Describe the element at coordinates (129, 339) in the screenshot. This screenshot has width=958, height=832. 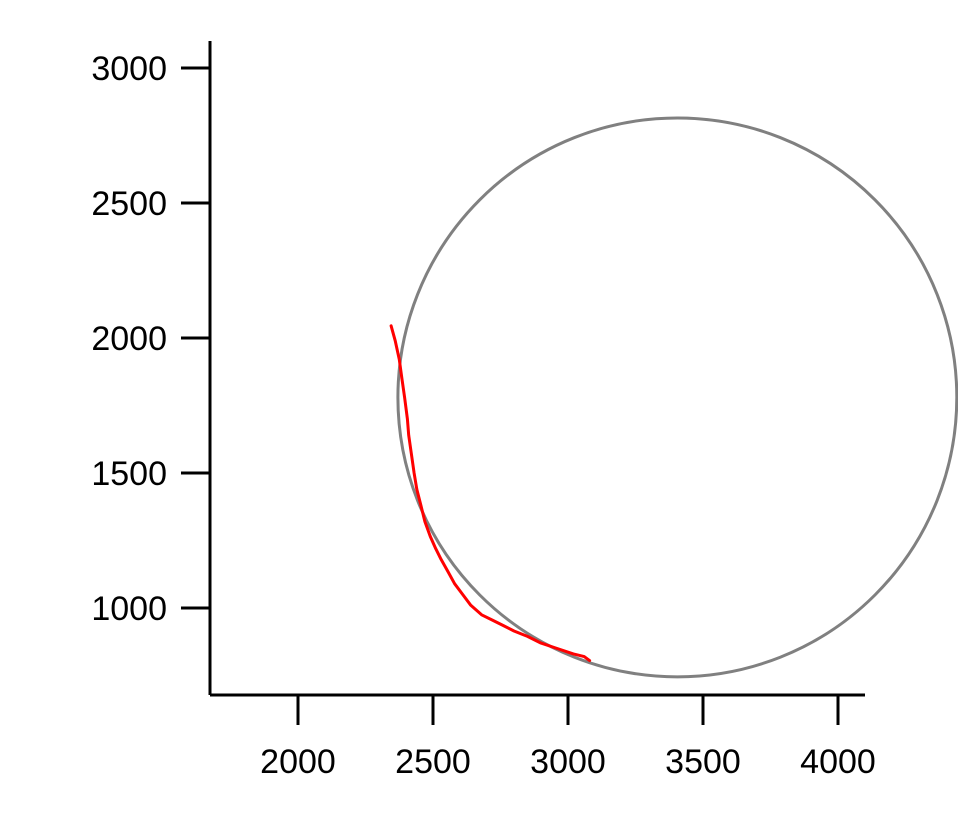
I see `y-tick-label: 2000` at that location.